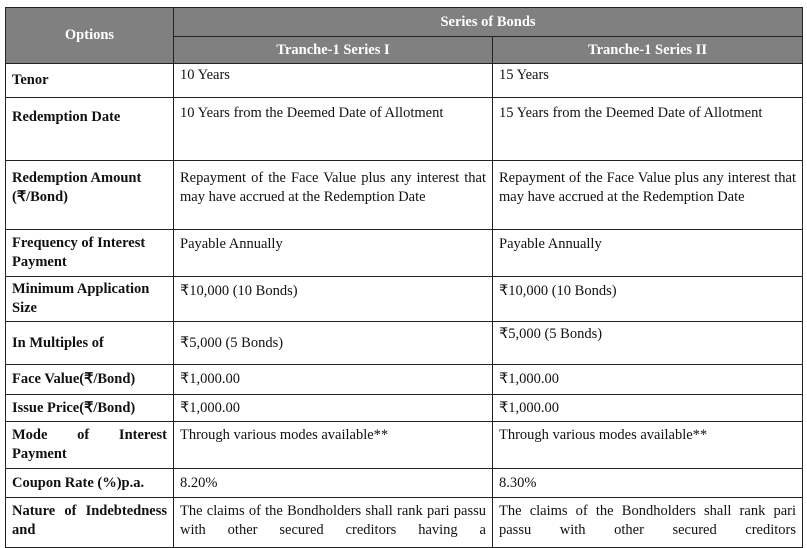 The width and height of the screenshot is (807, 548). Describe the element at coordinates (647, 253) in the screenshot. I see `series-2-value: Payable Annually` at that location.